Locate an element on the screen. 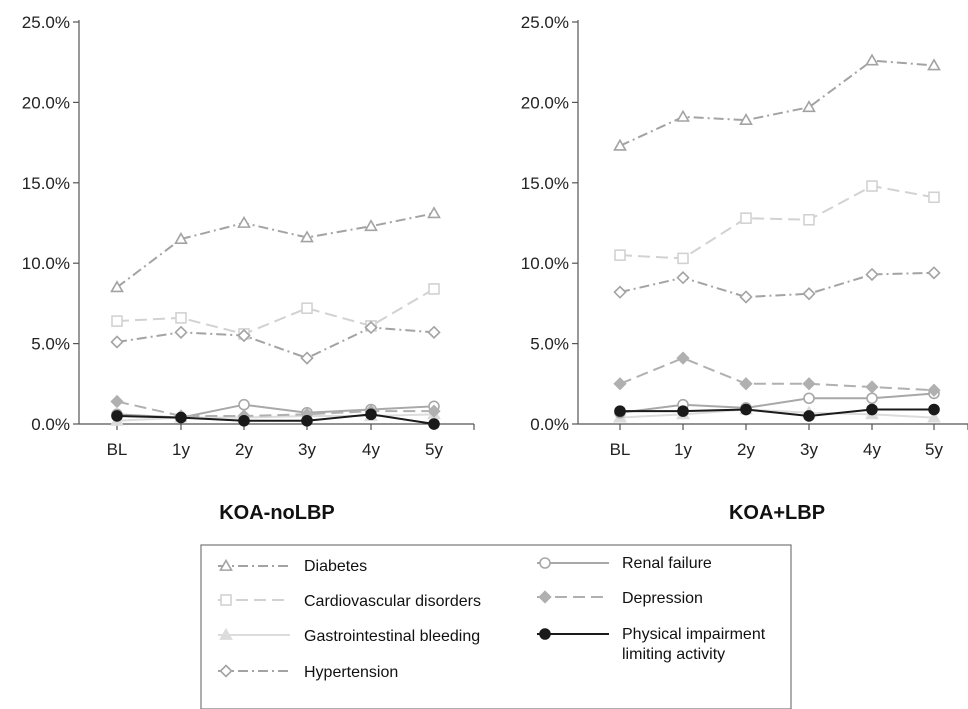  series-hypertension is located at coordinates (777, 285).